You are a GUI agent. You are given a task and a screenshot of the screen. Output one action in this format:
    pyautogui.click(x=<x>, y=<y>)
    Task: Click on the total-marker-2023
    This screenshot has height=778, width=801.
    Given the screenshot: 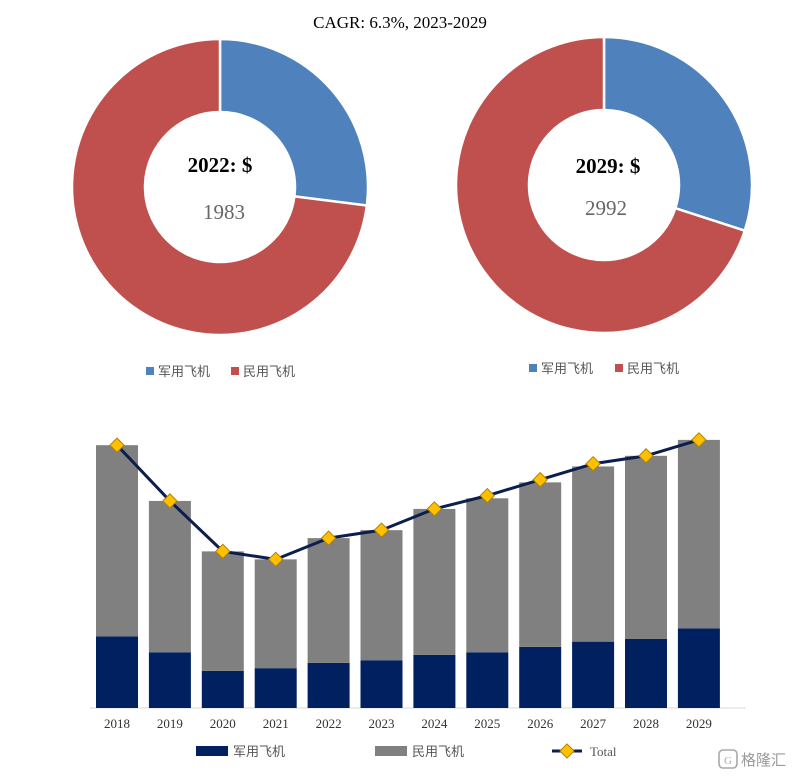 What is the action you would take?
    pyautogui.click(x=381, y=530)
    